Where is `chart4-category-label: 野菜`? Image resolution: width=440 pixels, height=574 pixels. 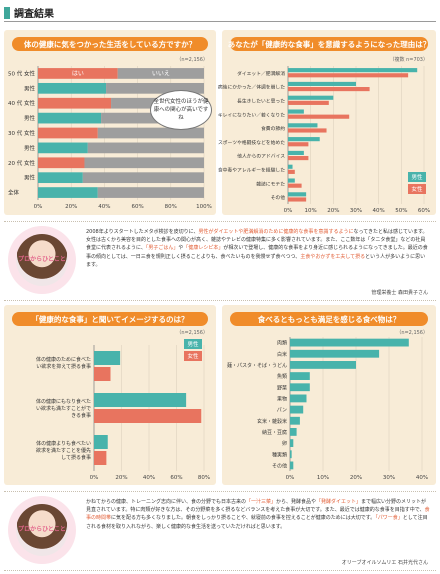 chart4-category-label: 野菜 is located at coordinates (282, 387).